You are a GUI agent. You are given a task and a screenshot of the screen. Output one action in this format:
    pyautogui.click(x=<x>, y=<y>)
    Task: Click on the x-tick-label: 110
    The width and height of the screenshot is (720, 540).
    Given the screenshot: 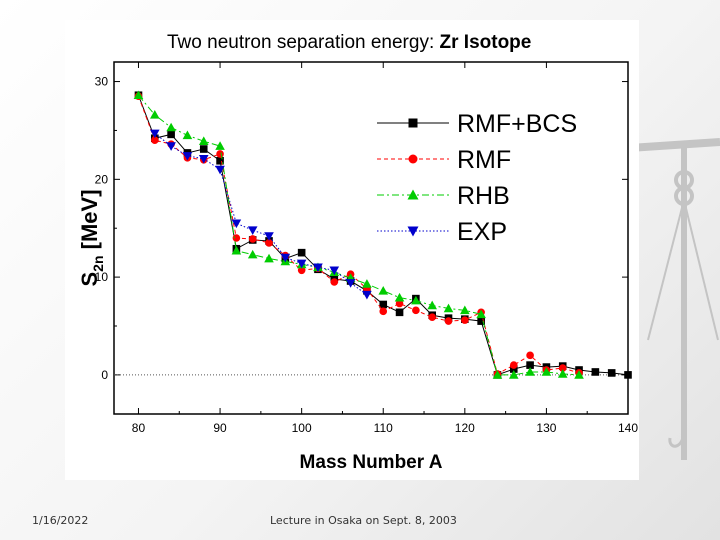 What is the action you would take?
    pyautogui.click(x=383, y=428)
    